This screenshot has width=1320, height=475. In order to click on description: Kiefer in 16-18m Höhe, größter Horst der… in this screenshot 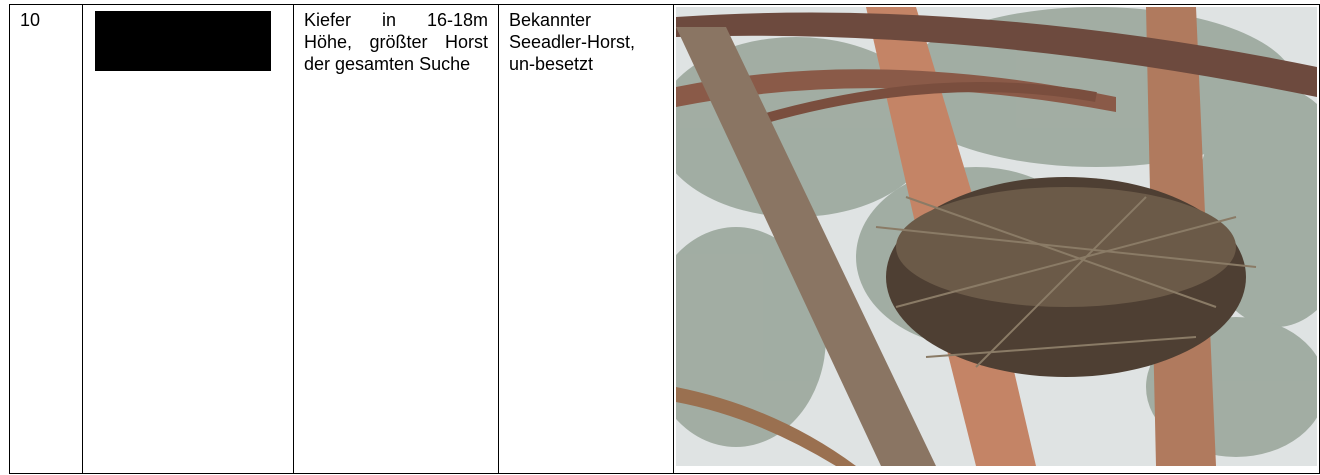, I will do `click(396, 42)`.